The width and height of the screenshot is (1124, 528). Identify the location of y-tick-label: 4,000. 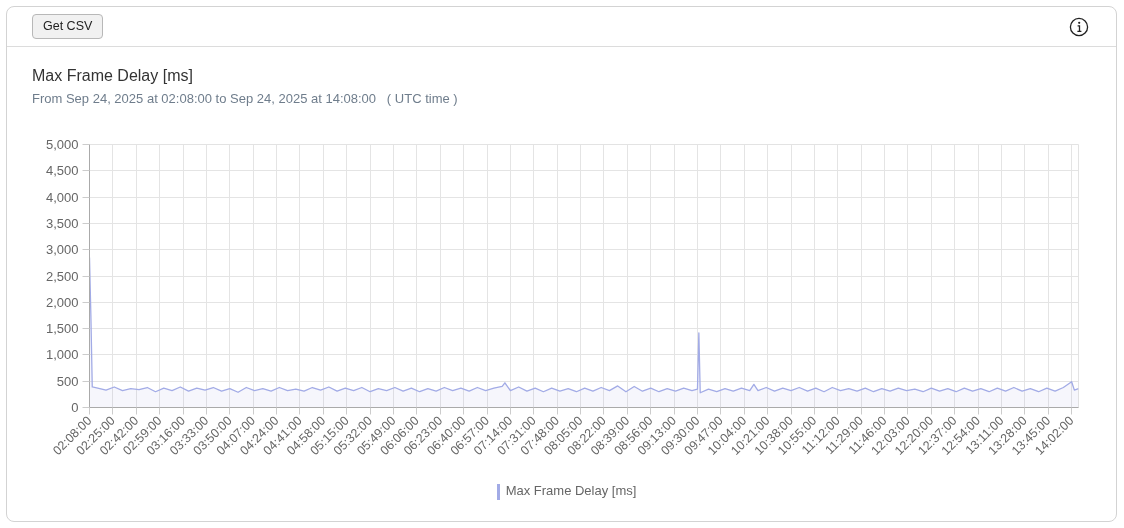
(62, 197).